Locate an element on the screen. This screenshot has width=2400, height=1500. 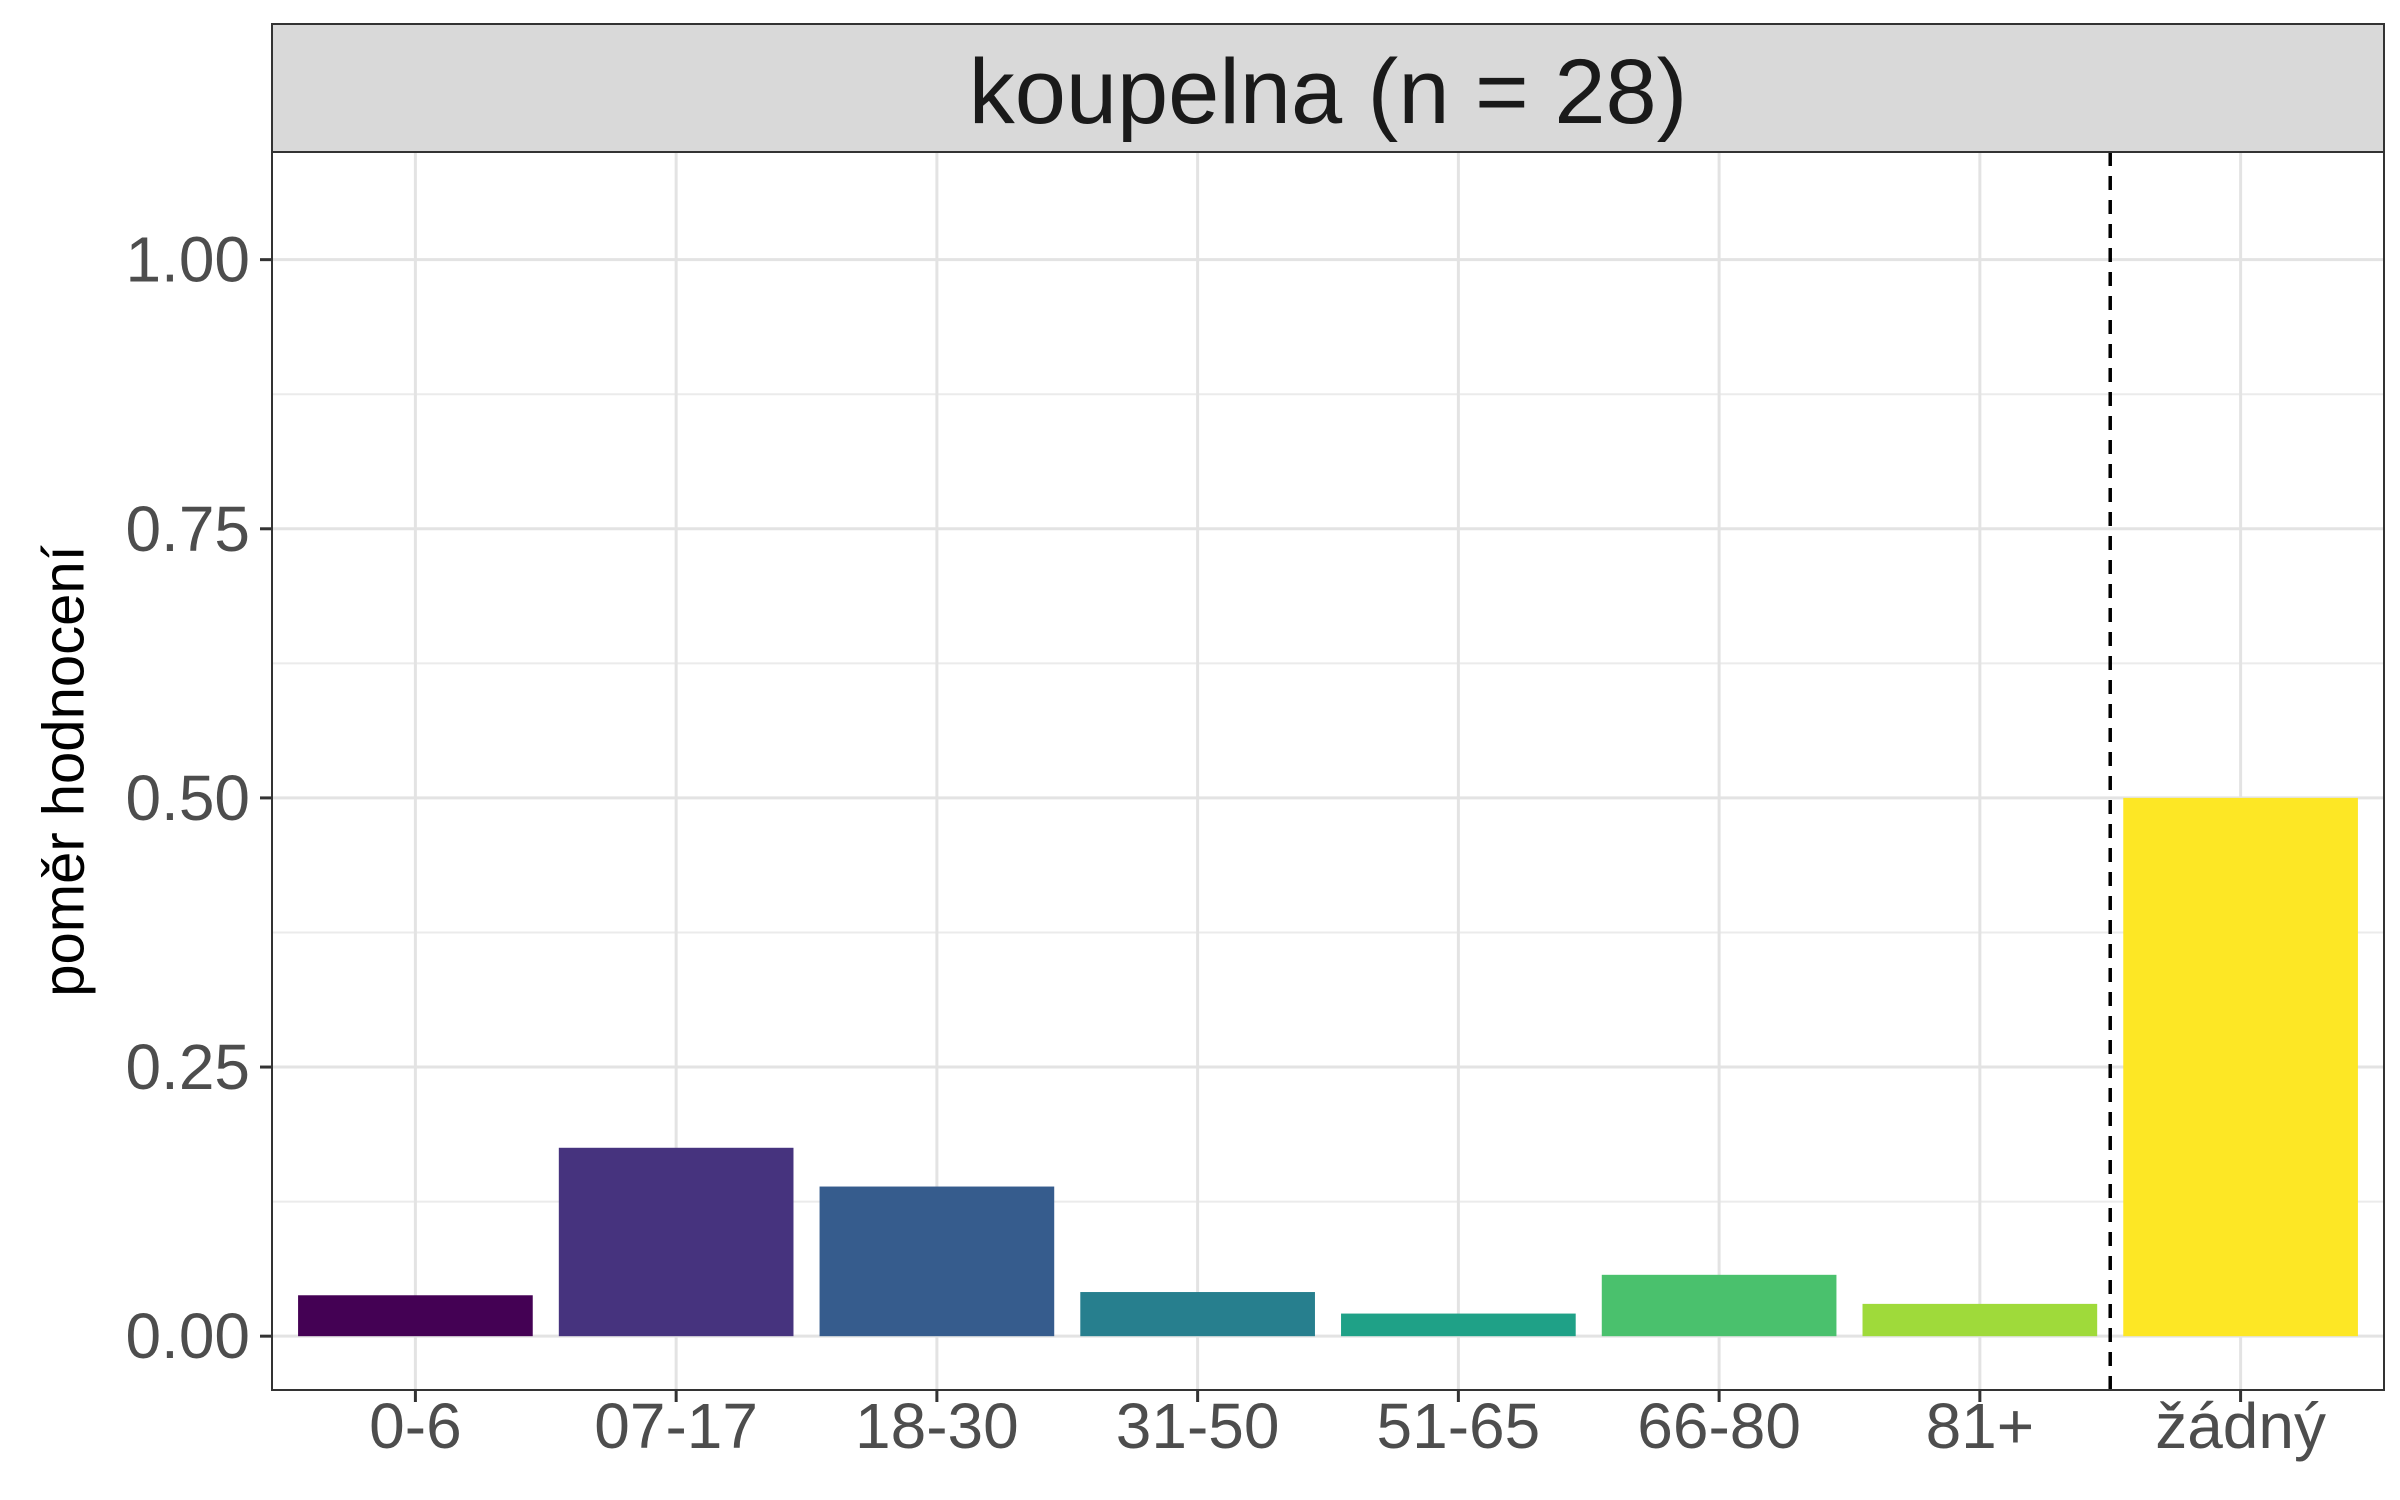
x-tick-label: 31-50 is located at coordinates (1198, 1426).